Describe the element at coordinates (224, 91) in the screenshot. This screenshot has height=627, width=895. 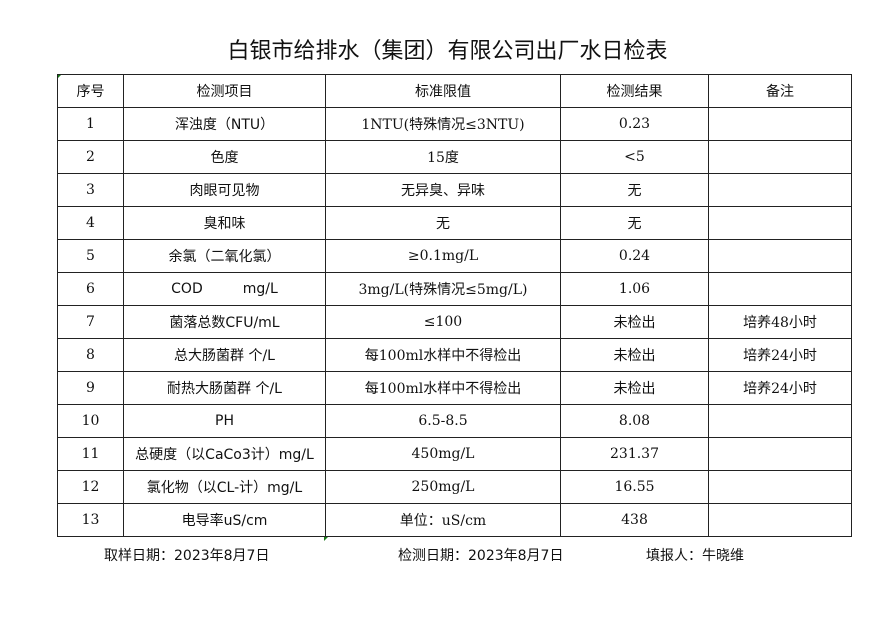
I see `header-cell: 检测项目` at that location.